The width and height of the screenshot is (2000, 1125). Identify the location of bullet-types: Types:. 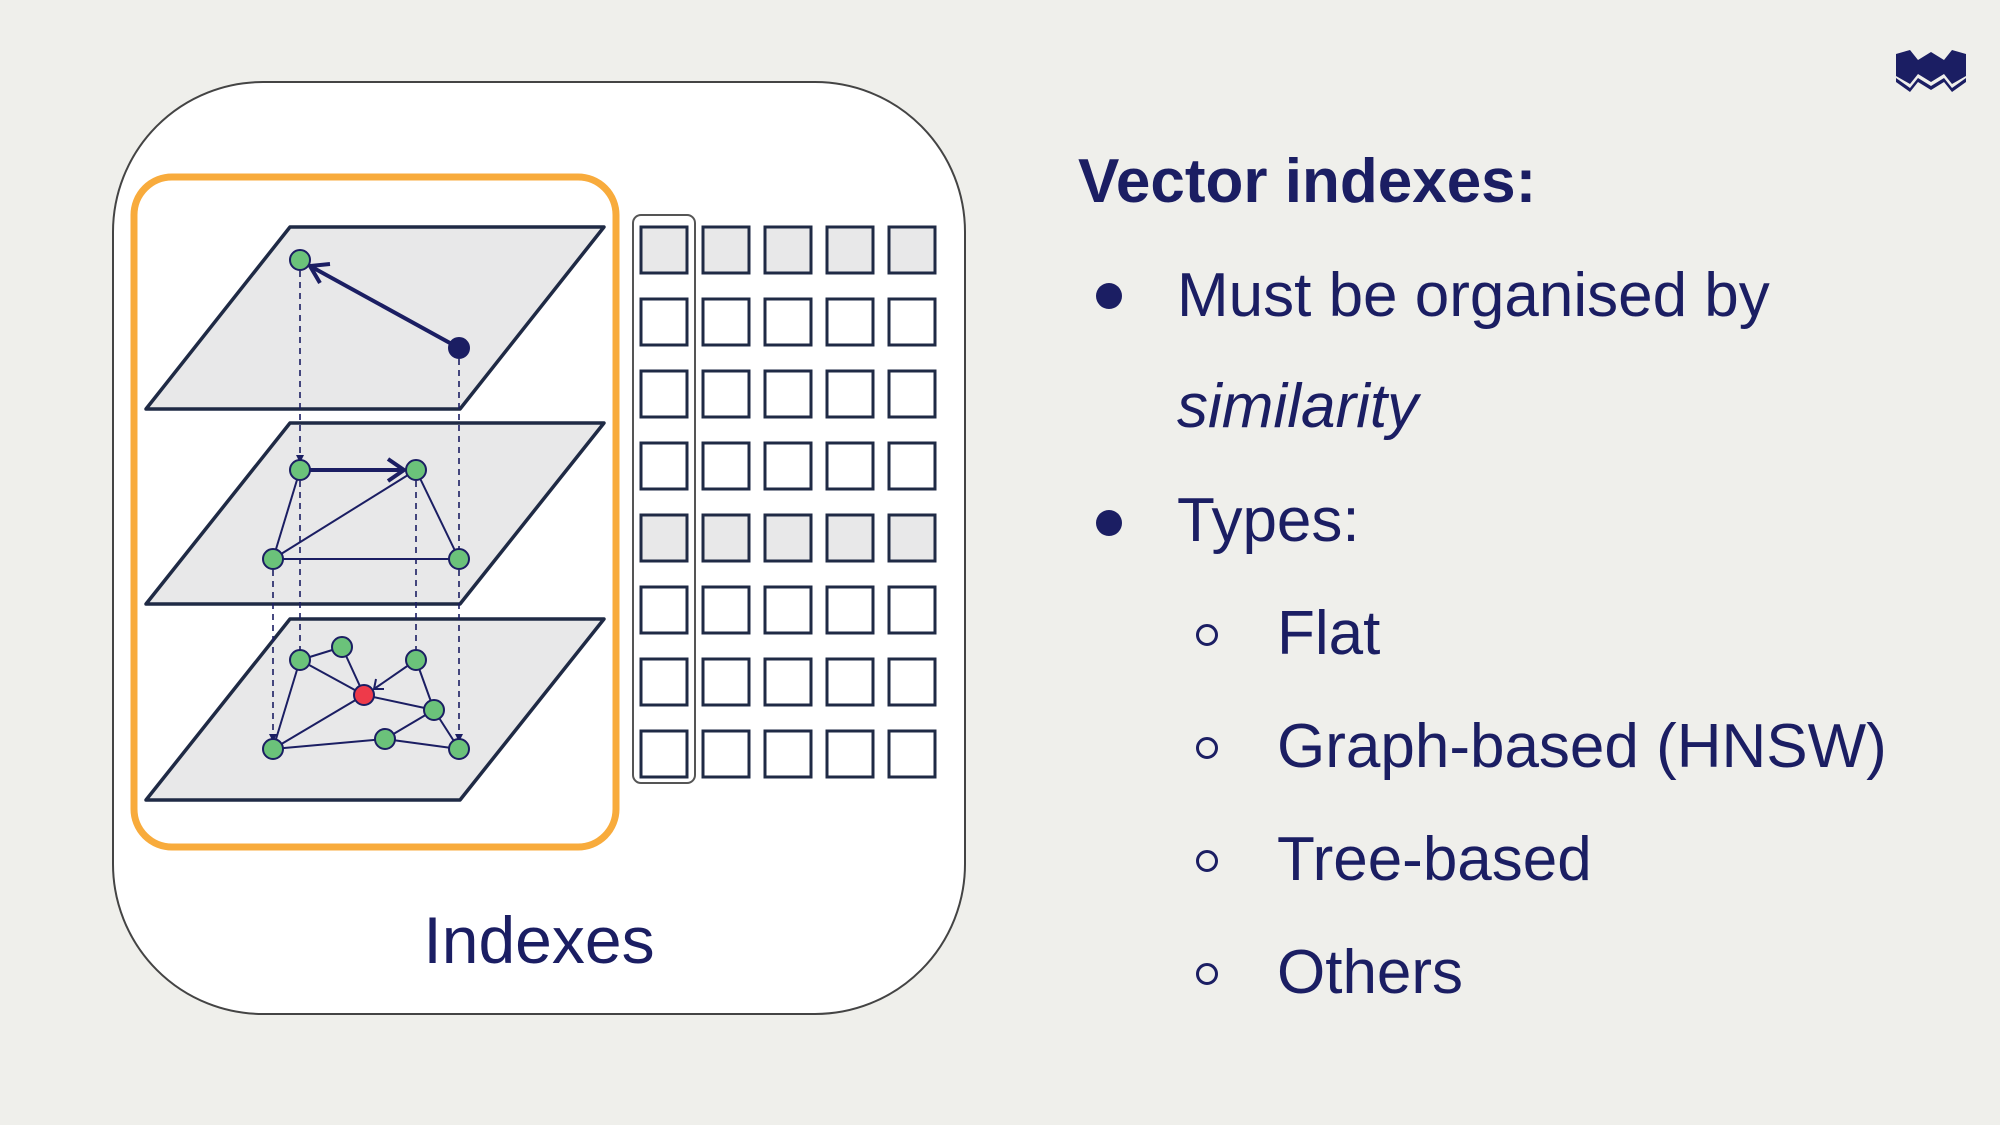
(1268, 520).